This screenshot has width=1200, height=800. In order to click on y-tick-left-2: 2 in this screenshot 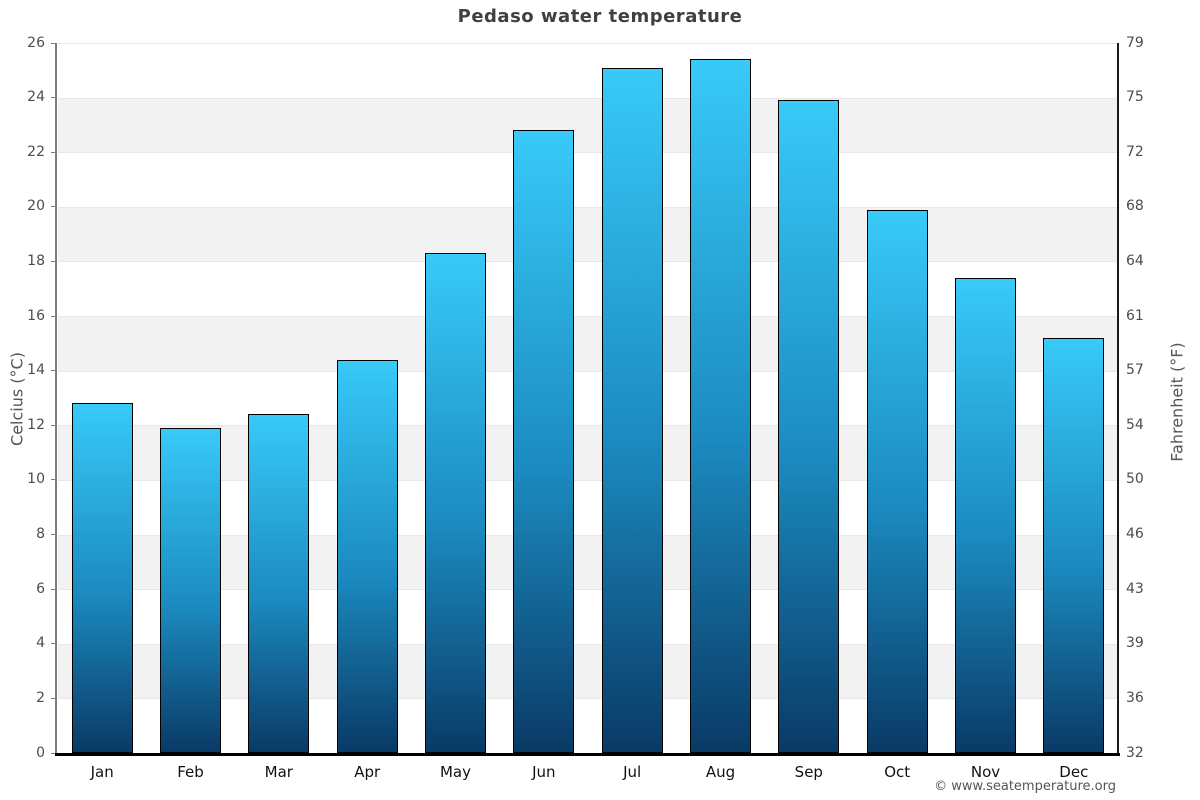, I will do `click(40, 697)`.